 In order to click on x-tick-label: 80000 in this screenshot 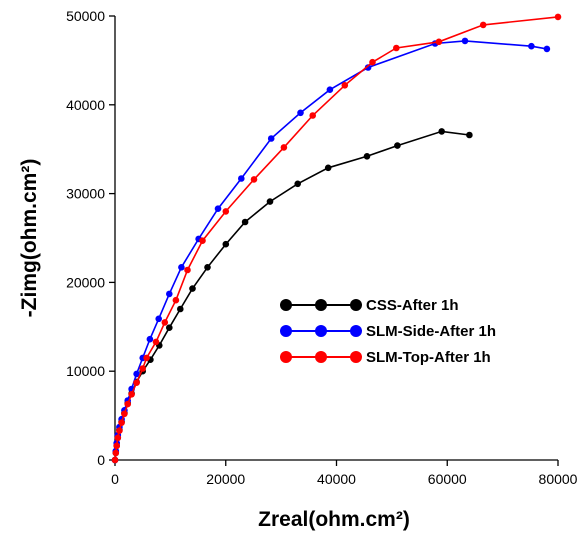, I will do `click(558, 479)`.